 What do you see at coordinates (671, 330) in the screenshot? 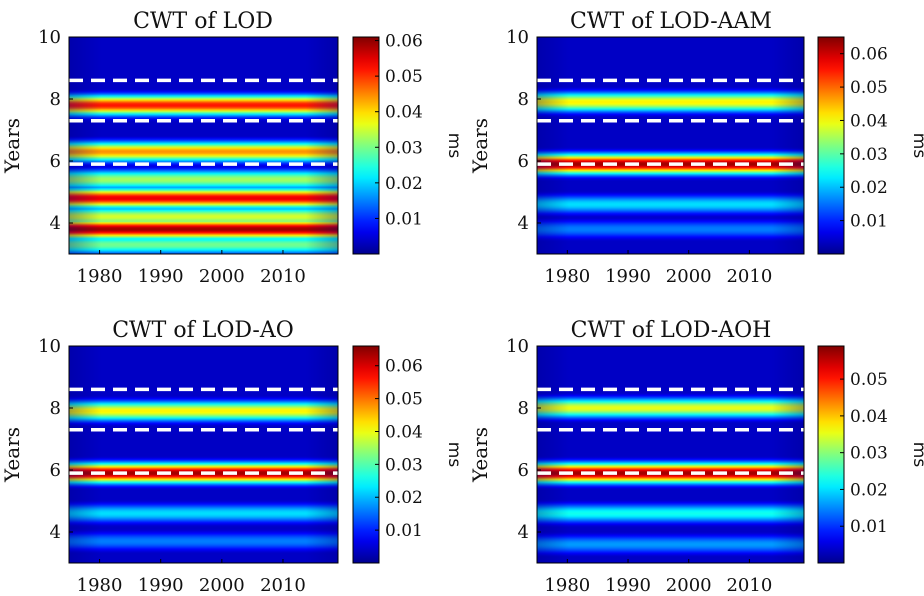
I see `chart-title: CWT of LOD-AOH` at bounding box center [671, 330].